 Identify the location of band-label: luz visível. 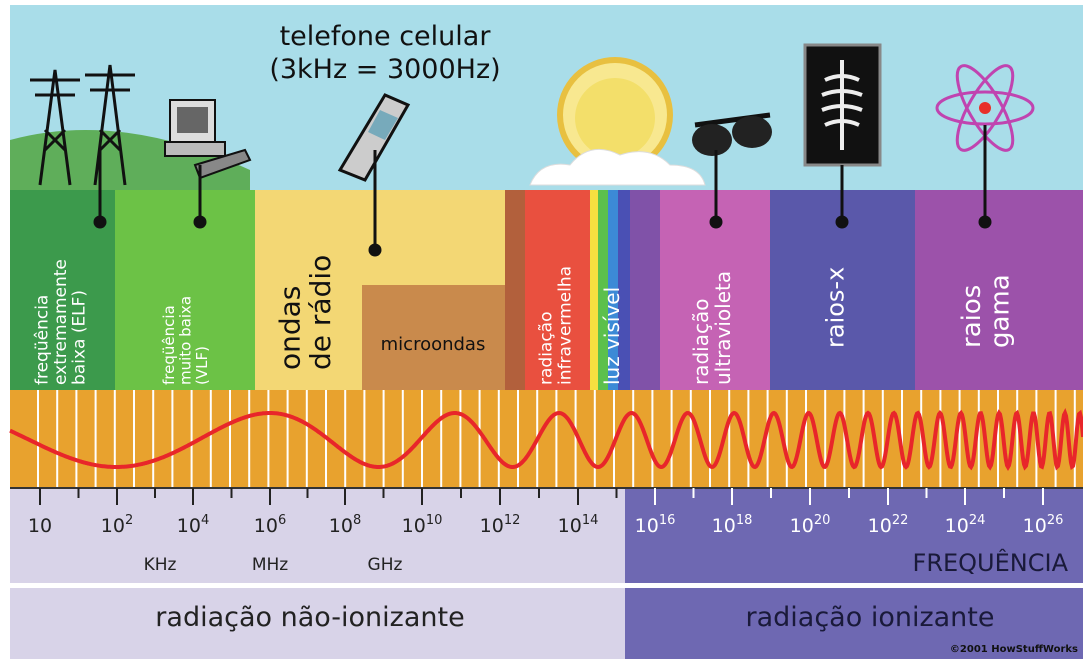
(612, 336).